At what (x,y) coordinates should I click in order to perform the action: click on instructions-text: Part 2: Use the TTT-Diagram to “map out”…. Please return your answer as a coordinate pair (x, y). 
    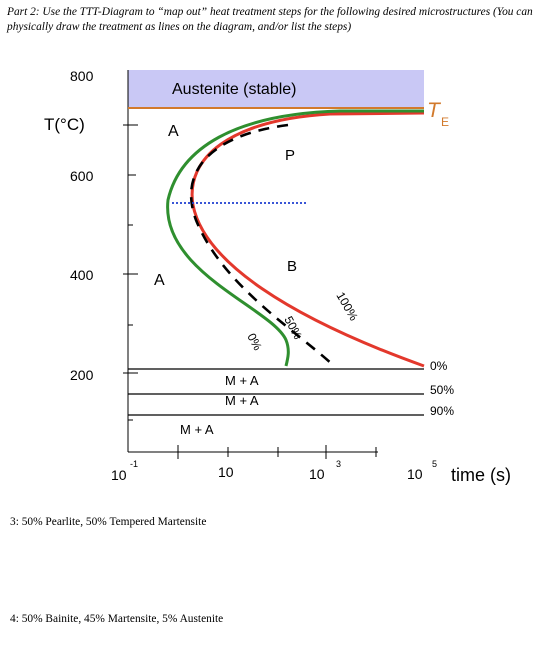
    Looking at the image, I should click on (270, 19).